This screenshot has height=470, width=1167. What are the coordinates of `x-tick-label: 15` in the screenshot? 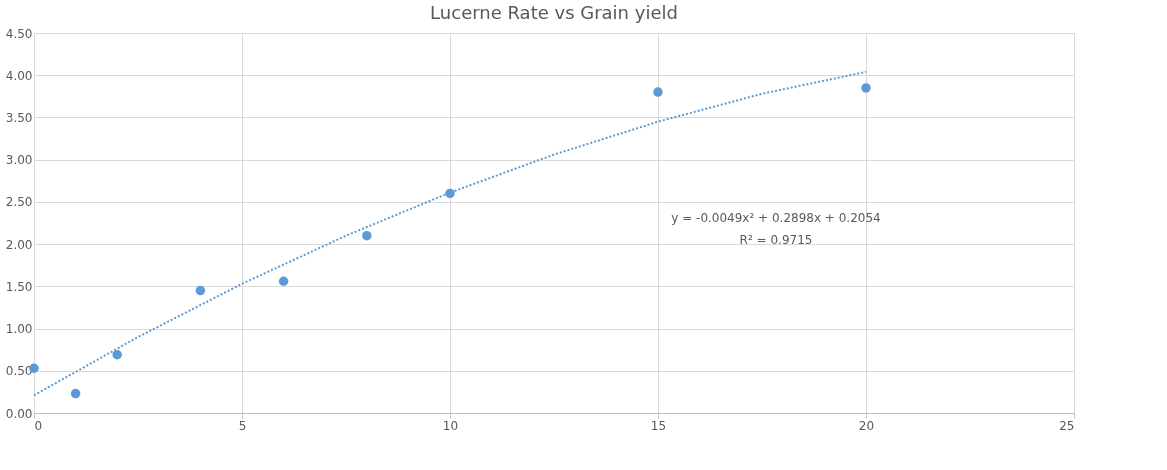 It's located at (658, 425).